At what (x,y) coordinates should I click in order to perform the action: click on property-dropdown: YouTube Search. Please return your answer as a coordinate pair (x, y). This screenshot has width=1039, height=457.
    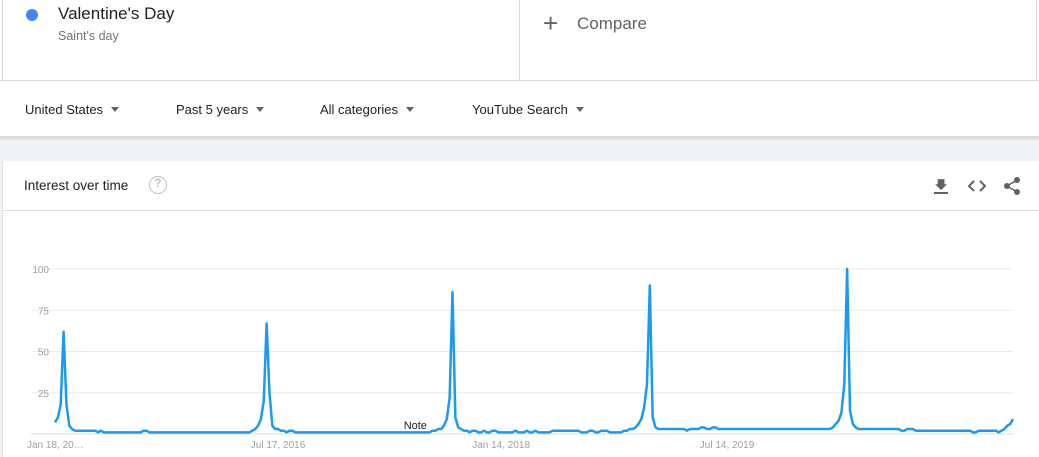
    Looking at the image, I should click on (528, 109).